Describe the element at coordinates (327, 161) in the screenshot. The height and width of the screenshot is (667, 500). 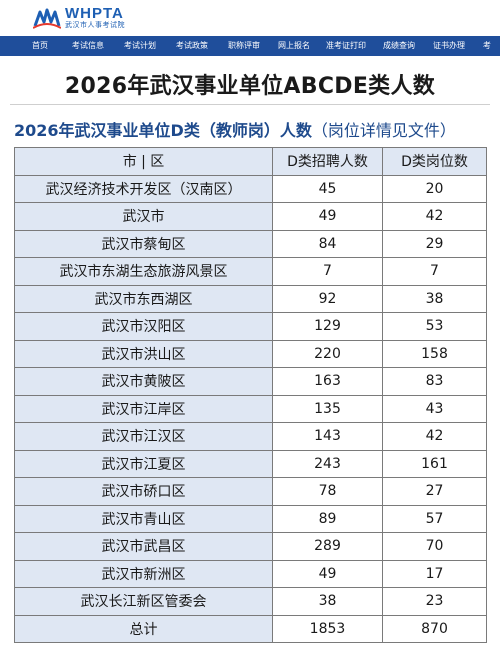
I see `column-header-recruit-count: D类招聘人数` at that location.